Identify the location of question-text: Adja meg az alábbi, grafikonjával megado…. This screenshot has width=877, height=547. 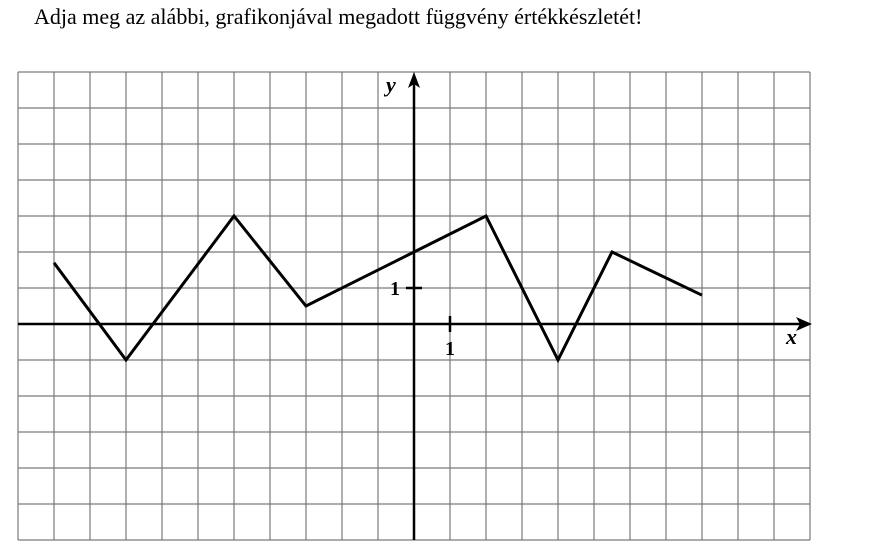
(338, 16).